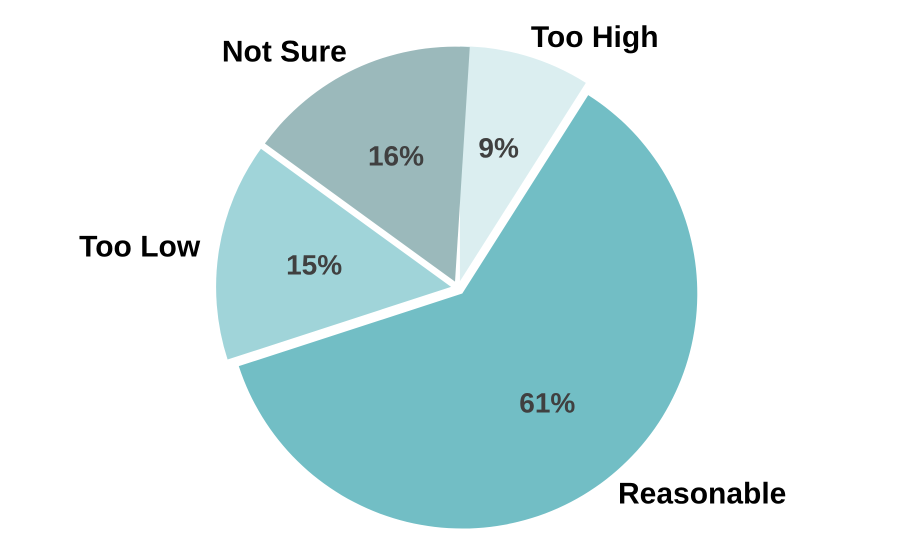 The height and width of the screenshot is (545, 905). I want to click on data-label: 15%, so click(314, 265).